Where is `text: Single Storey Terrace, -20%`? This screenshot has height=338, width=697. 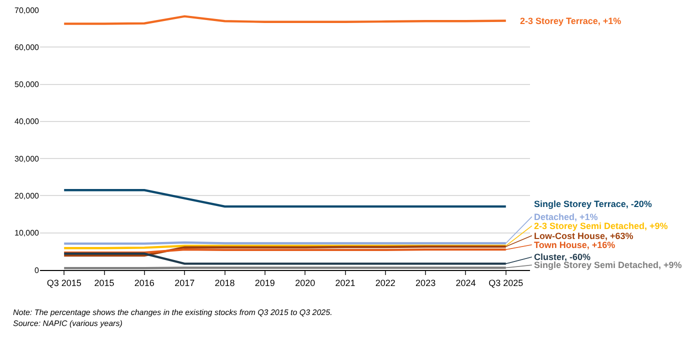 text: Single Storey Terrace, -20% is located at coordinates (593, 204).